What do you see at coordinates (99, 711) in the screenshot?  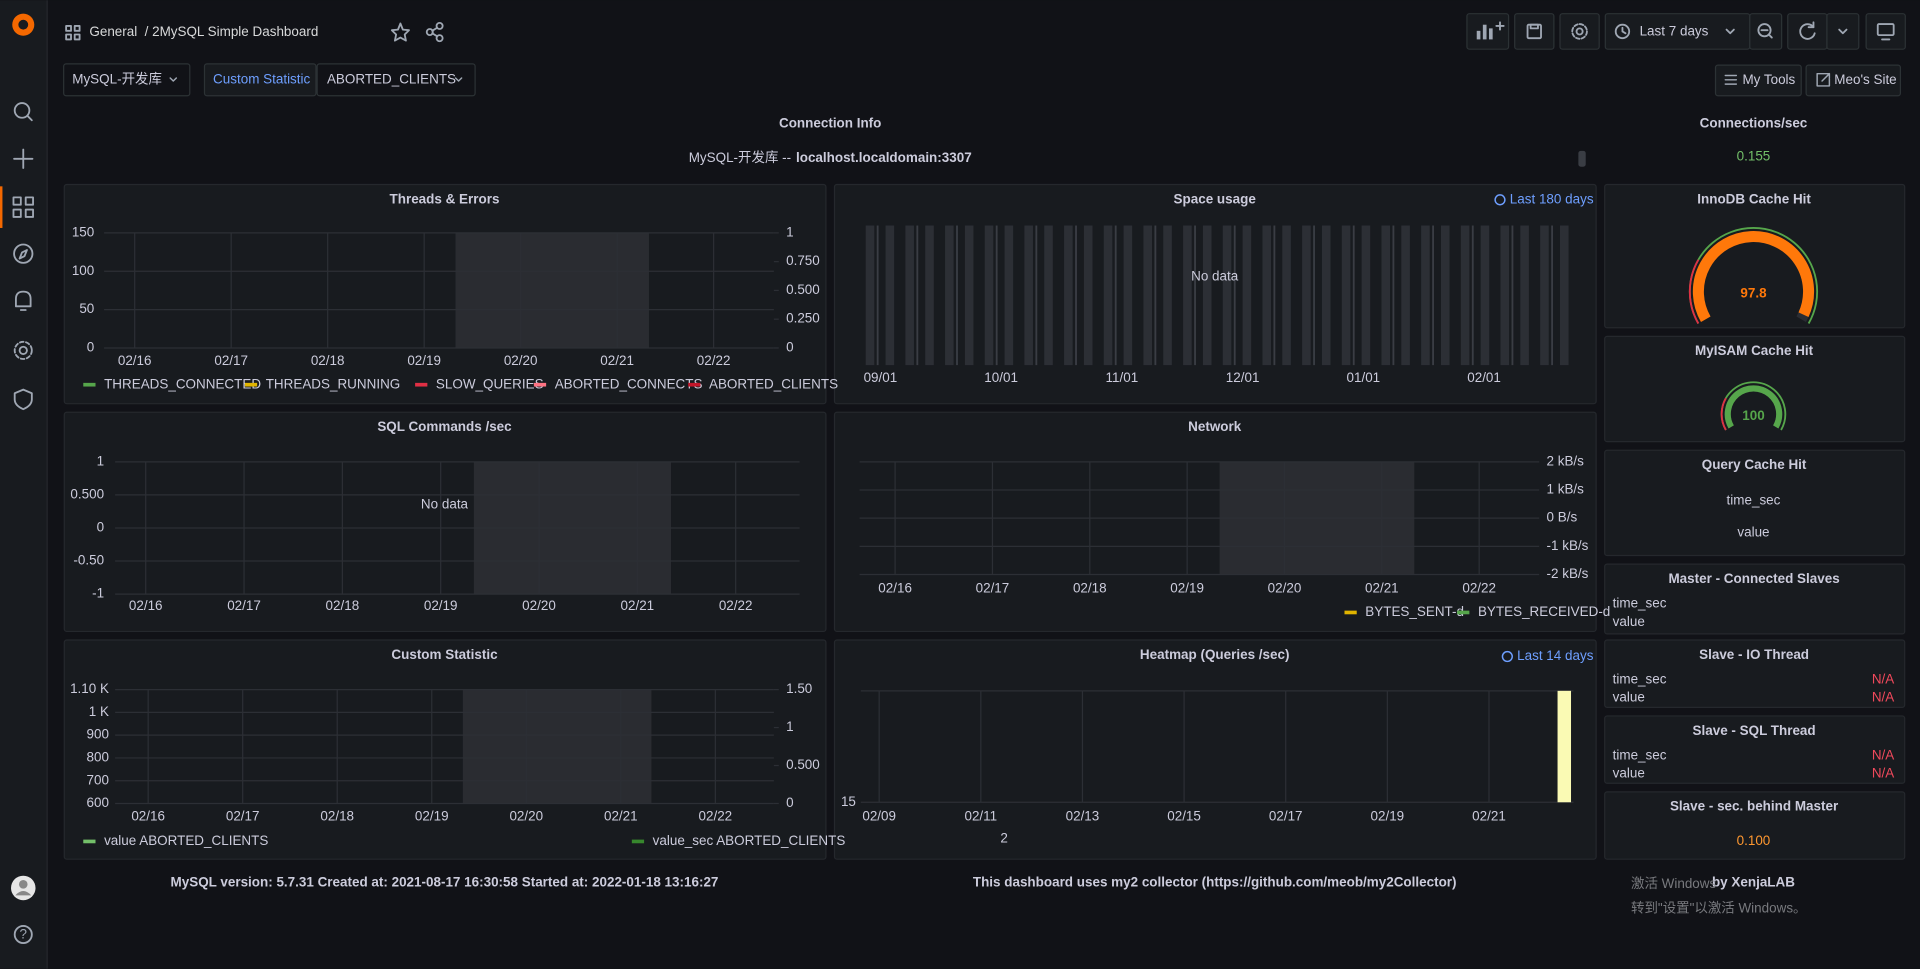 I see `y-tick-label: 1 K` at bounding box center [99, 711].